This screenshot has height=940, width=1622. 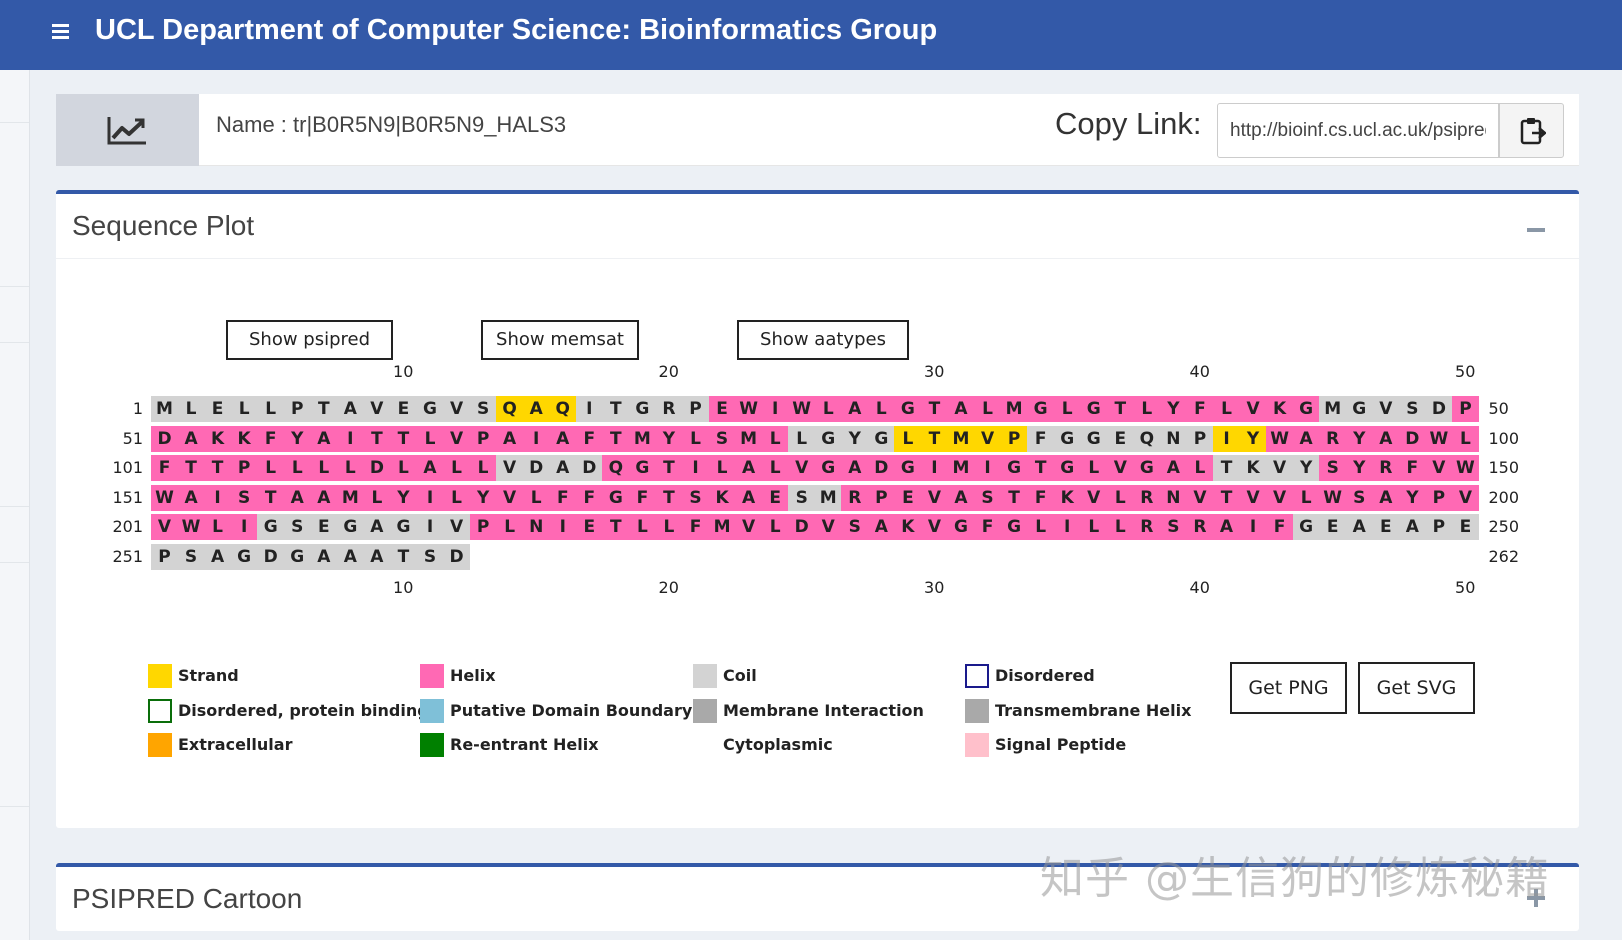 I want to click on show-aatypes-button: Show aatypes, so click(x=823, y=340).